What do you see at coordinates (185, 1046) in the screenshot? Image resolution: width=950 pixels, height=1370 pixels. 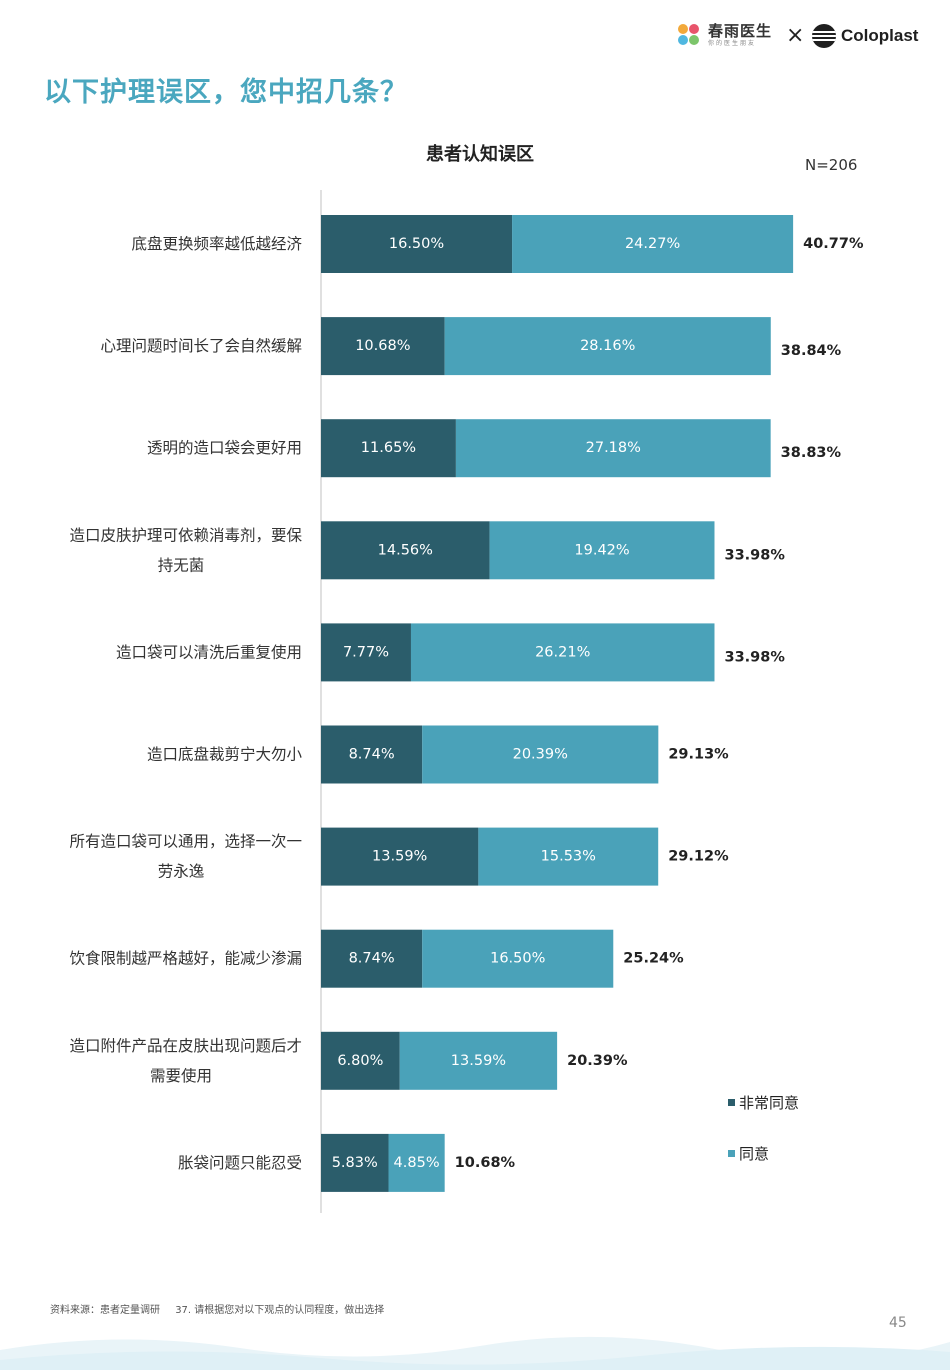 I see `category-label: 造口附件产品在皮肤出现问题后才` at bounding box center [185, 1046].